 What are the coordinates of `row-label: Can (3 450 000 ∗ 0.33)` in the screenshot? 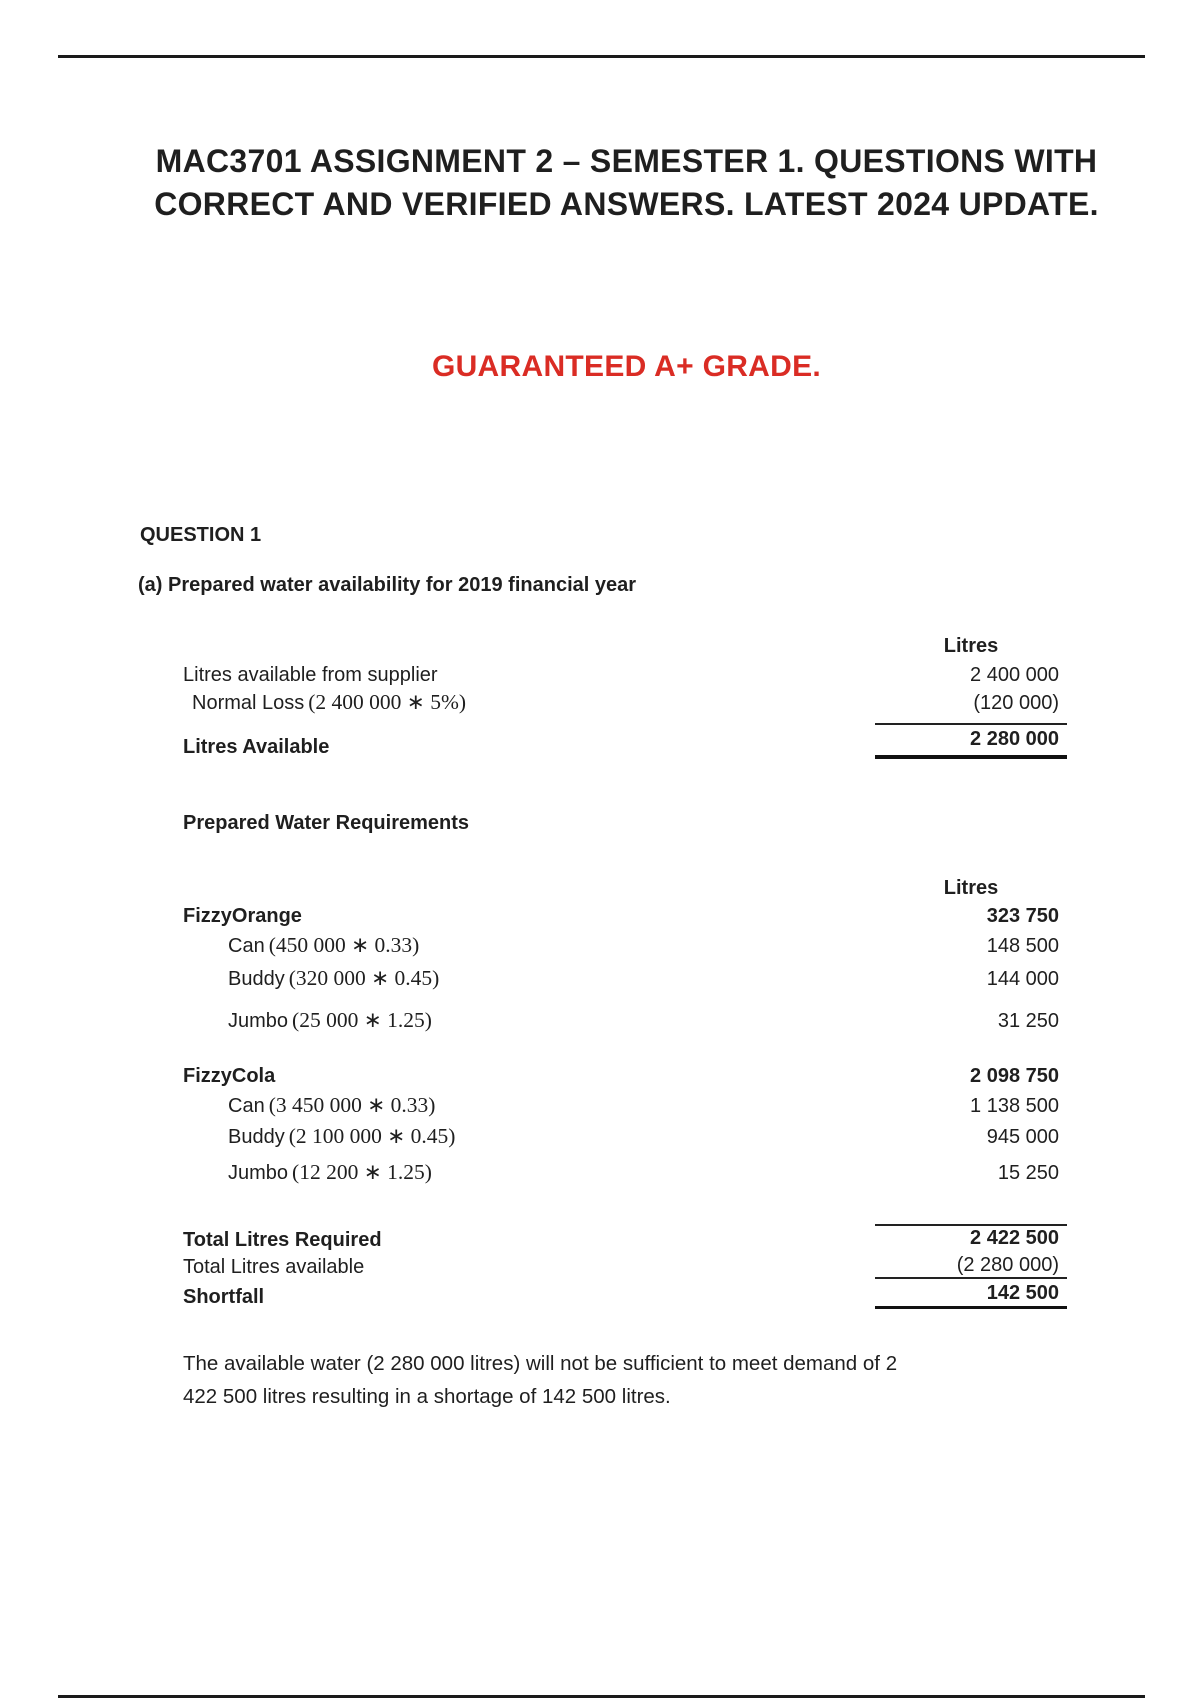 It's located at (506, 1106).